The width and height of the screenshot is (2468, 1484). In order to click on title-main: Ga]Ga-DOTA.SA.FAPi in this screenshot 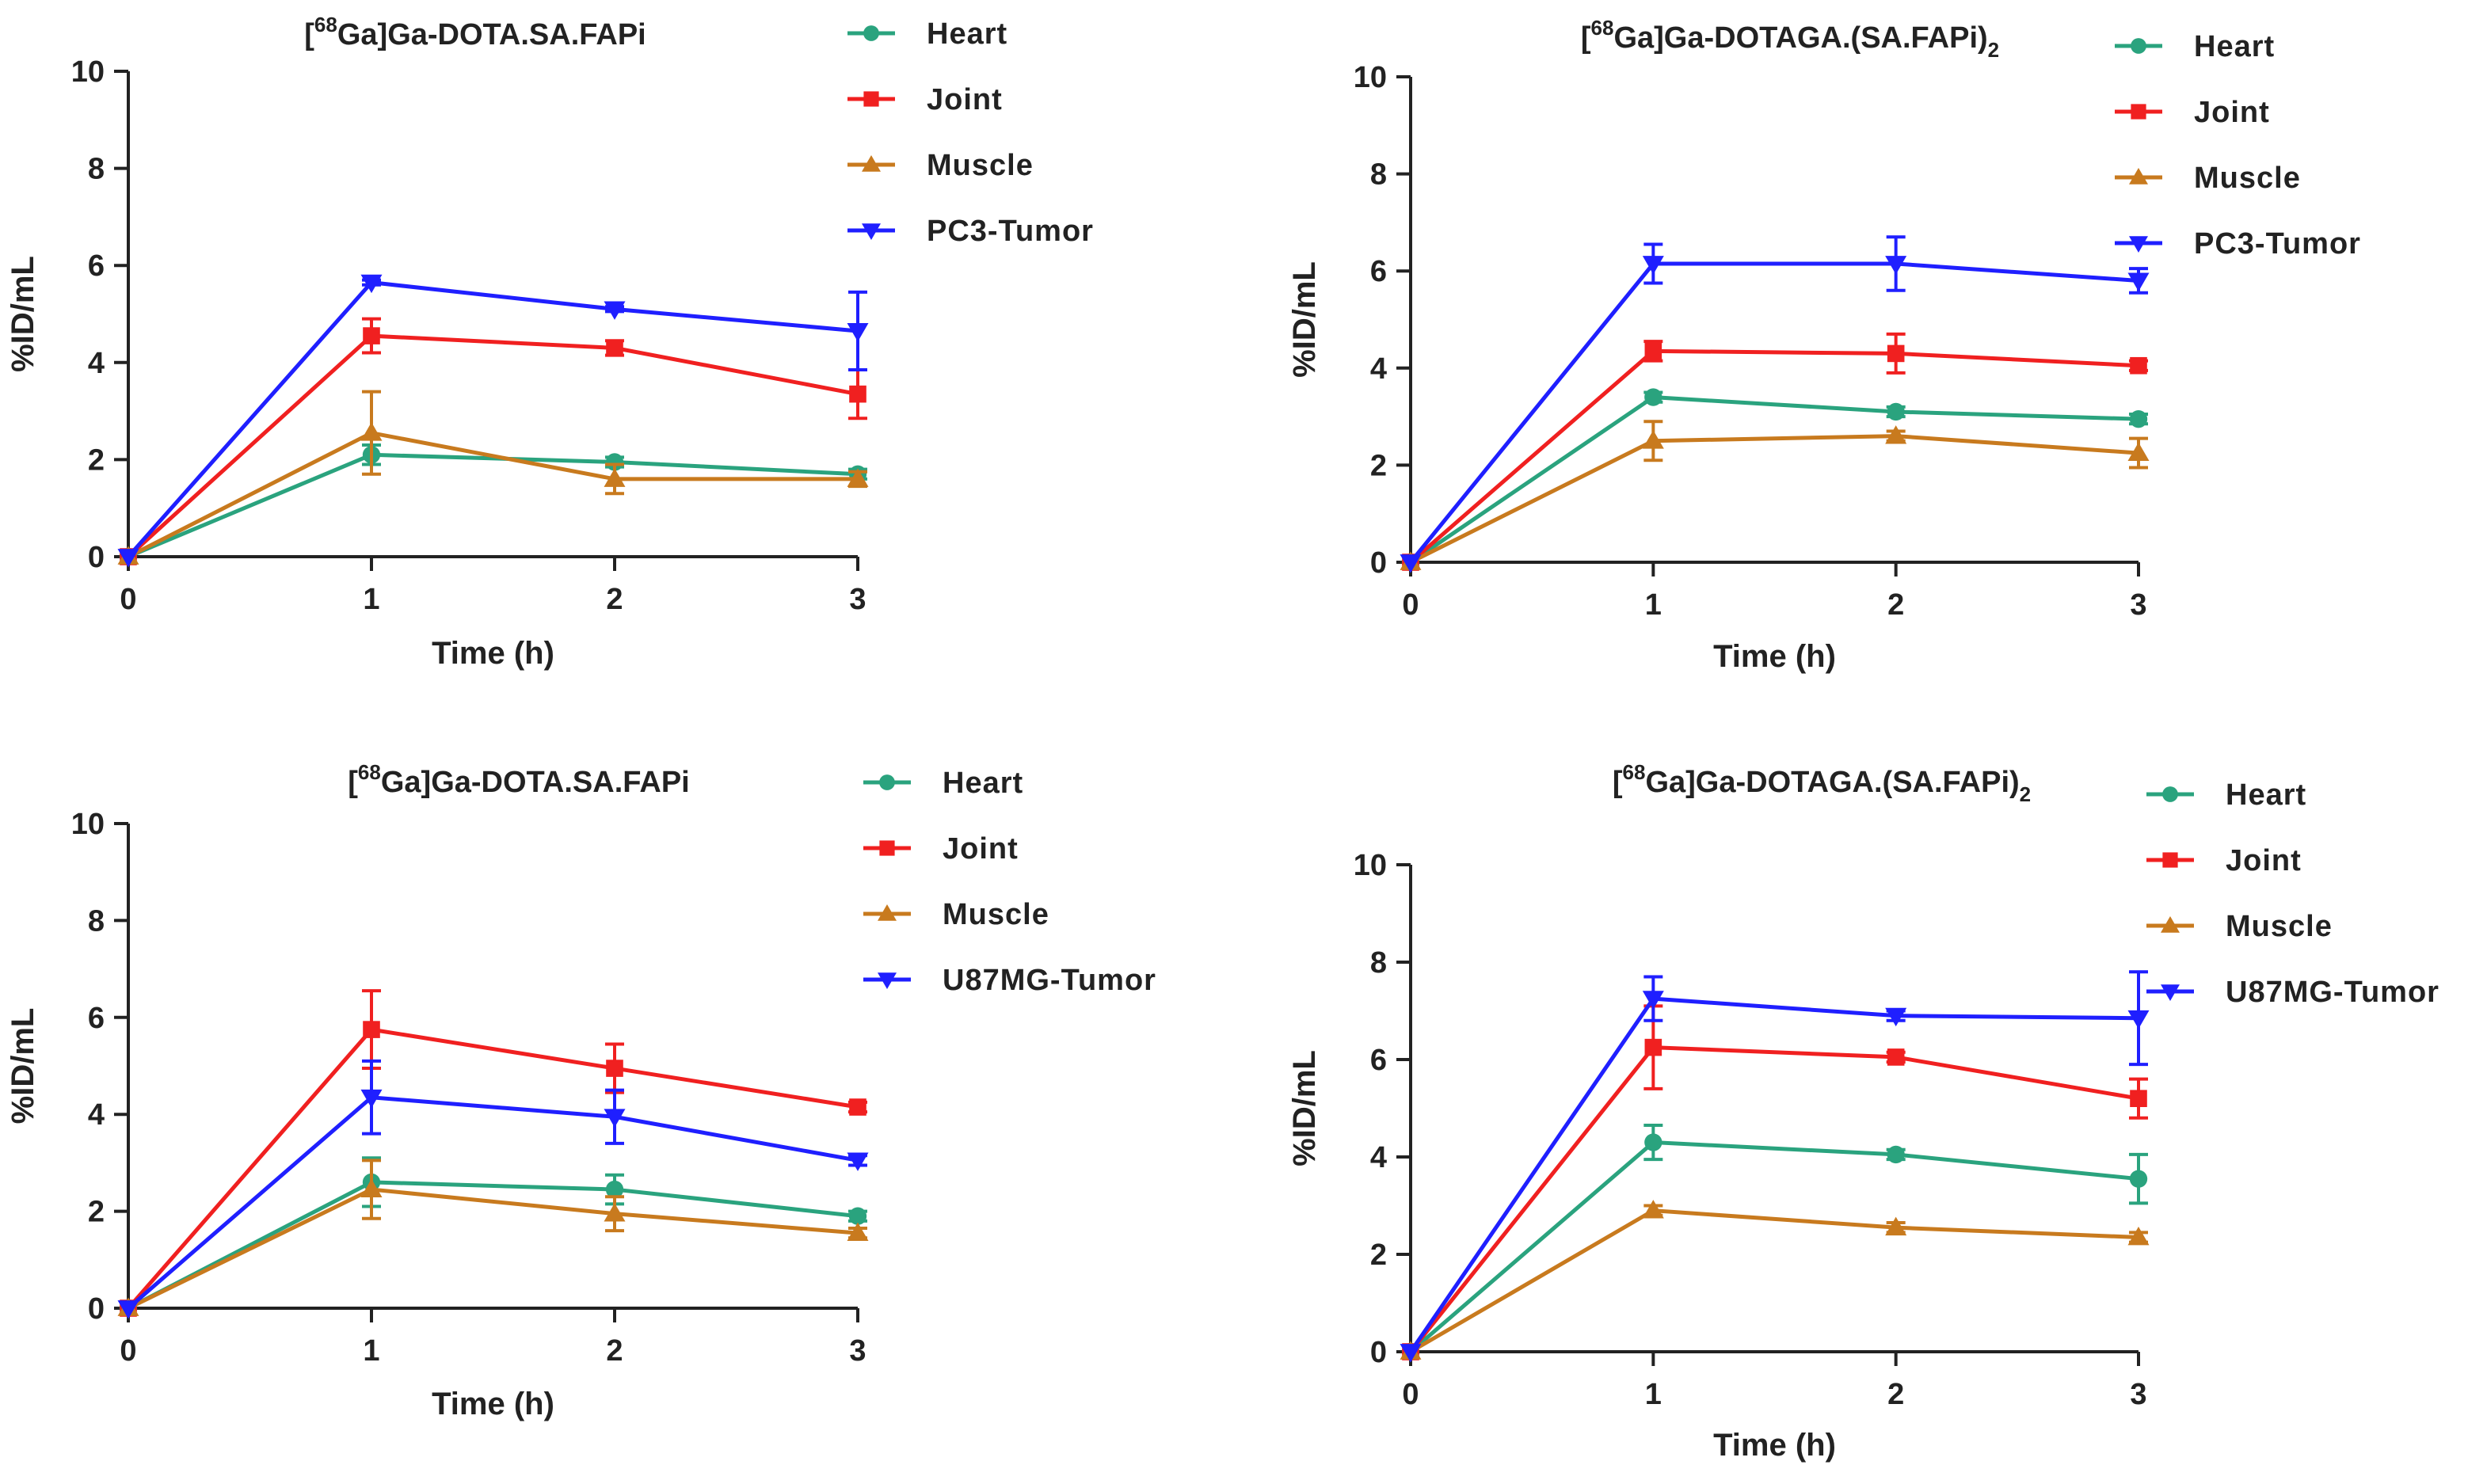, I will do `click(492, 35)`.